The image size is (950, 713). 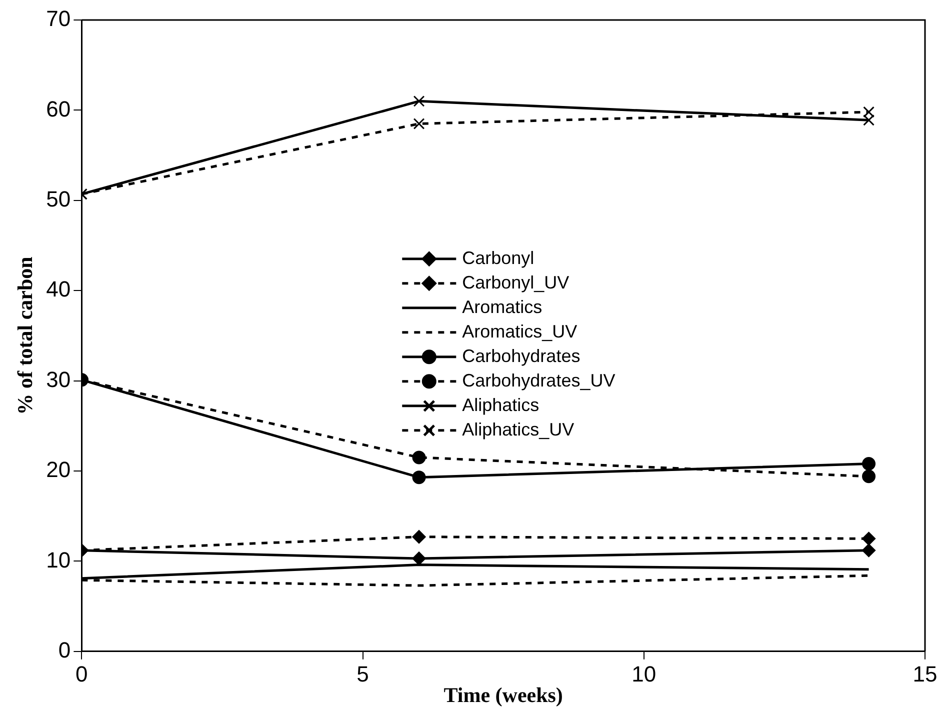 I want to click on x-tick-label: 5, so click(x=362, y=674).